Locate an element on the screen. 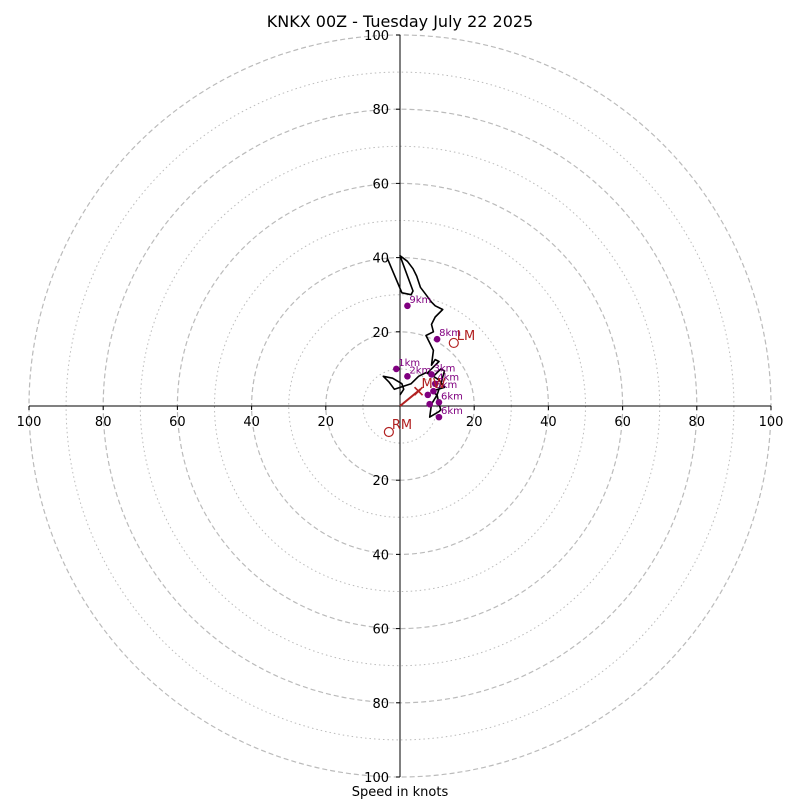 The image size is (800, 800). mean-wind-marker is located at coordinates (418, 391).